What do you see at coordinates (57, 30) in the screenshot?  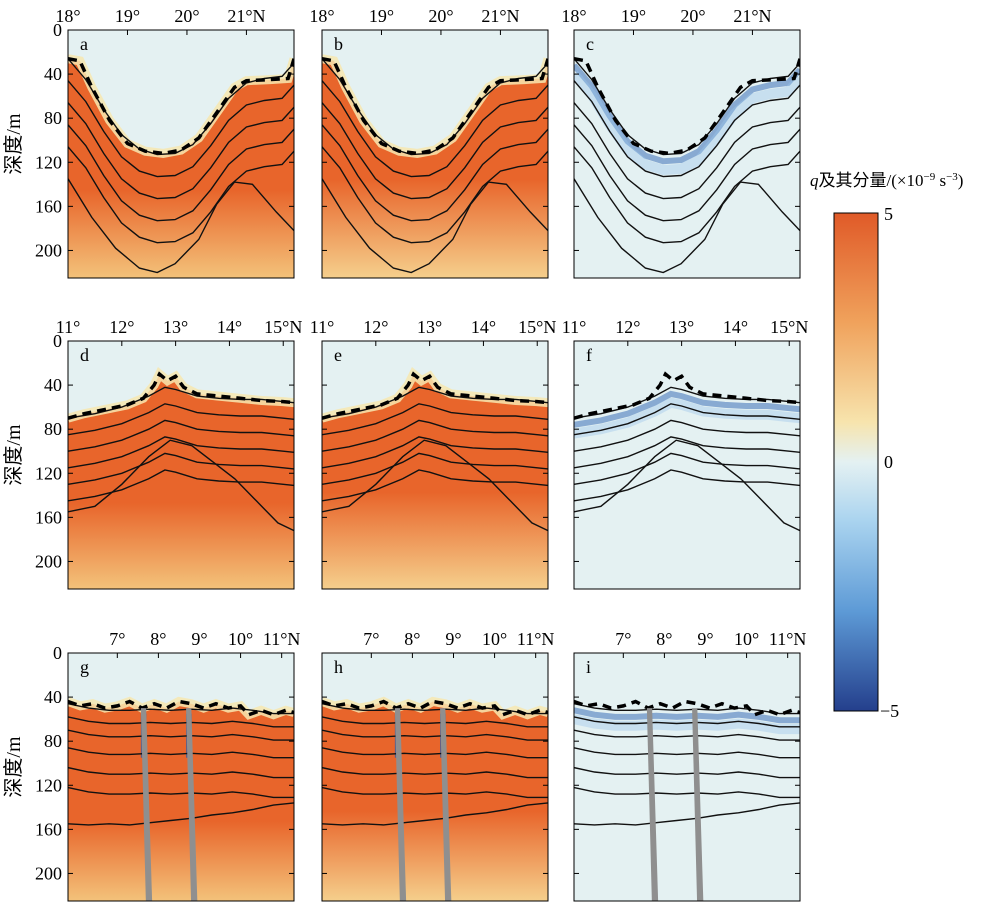 I see `y-tick-label: 0` at bounding box center [57, 30].